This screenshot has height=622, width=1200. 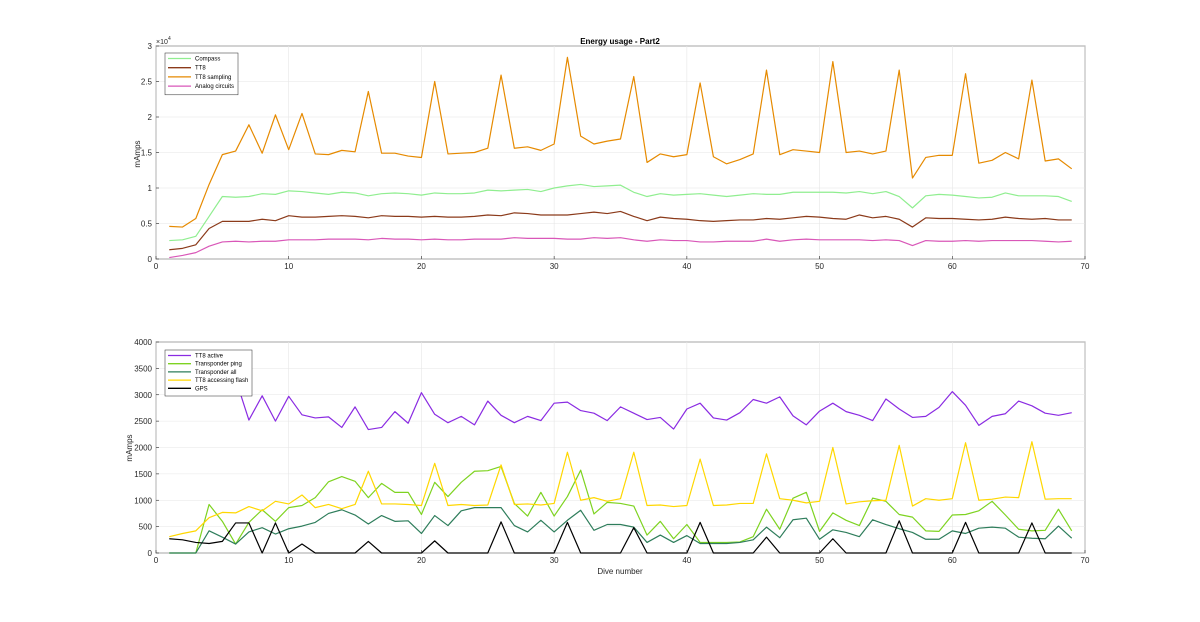 What do you see at coordinates (147, 82) in the screenshot?
I see `top-y-tick-label: 2.5` at bounding box center [147, 82].